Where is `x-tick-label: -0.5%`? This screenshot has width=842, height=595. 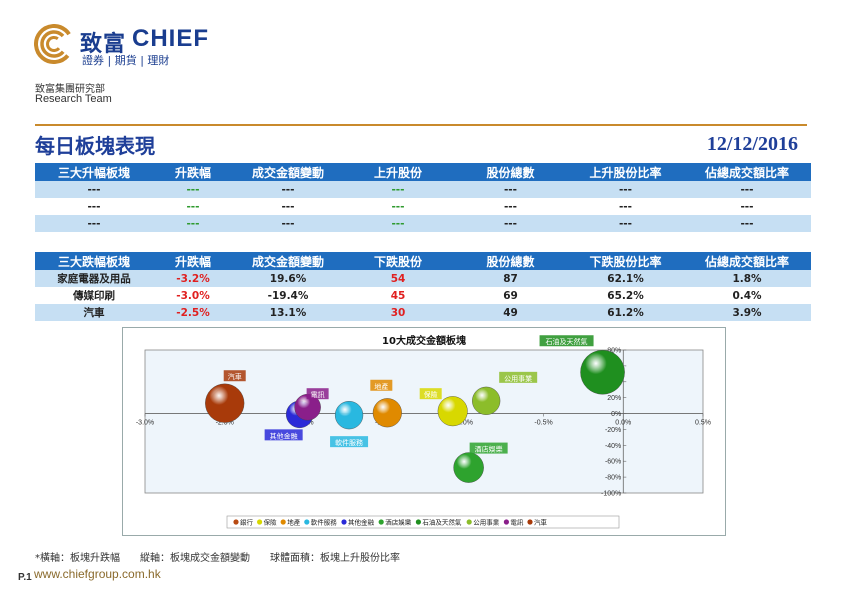 x-tick-label: -0.5% is located at coordinates (543, 423).